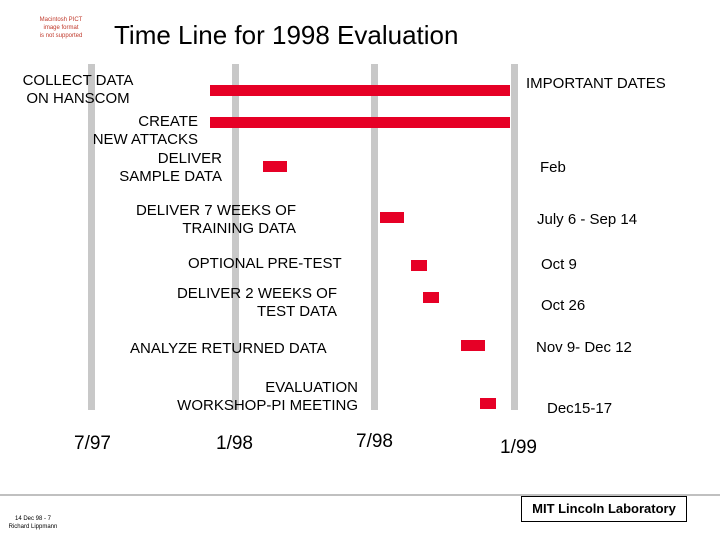  Describe the element at coordinates (580, 408) in the screenshot. I see `date-workshop: Dec15-17` at that location.